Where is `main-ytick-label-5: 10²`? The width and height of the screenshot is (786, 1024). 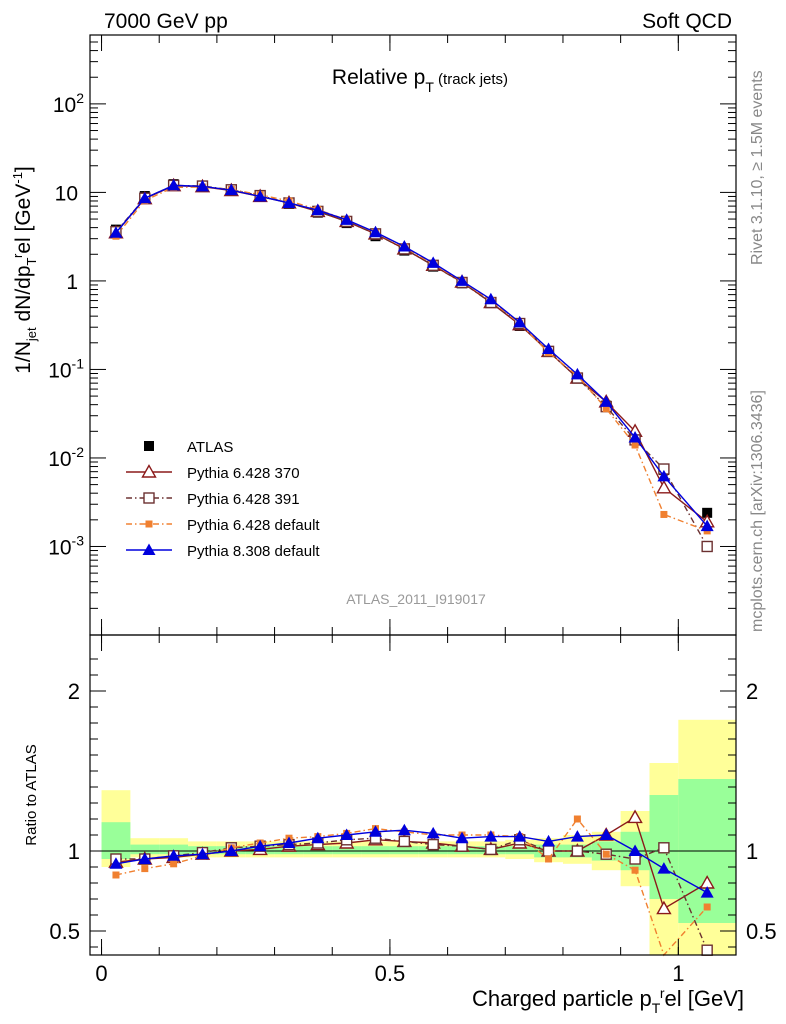
main-ytick-label-5: 10² is located at coordinates (68, 103).